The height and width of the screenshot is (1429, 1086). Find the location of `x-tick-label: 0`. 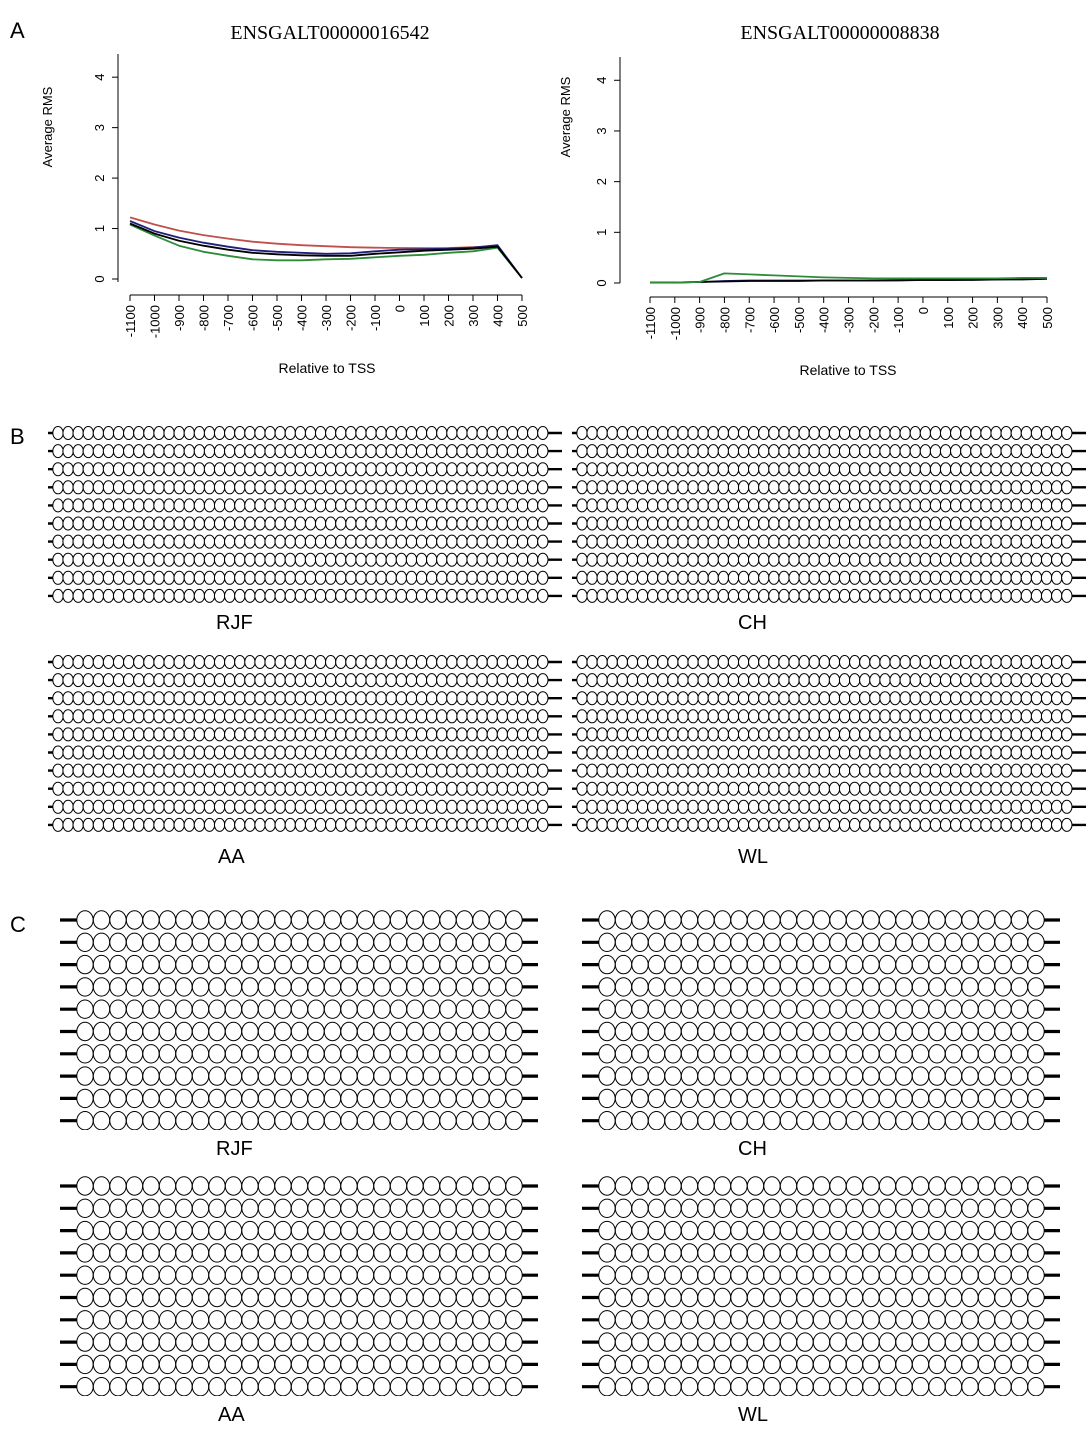

x-tick-label: 0 is located at coordinates (923, 310).